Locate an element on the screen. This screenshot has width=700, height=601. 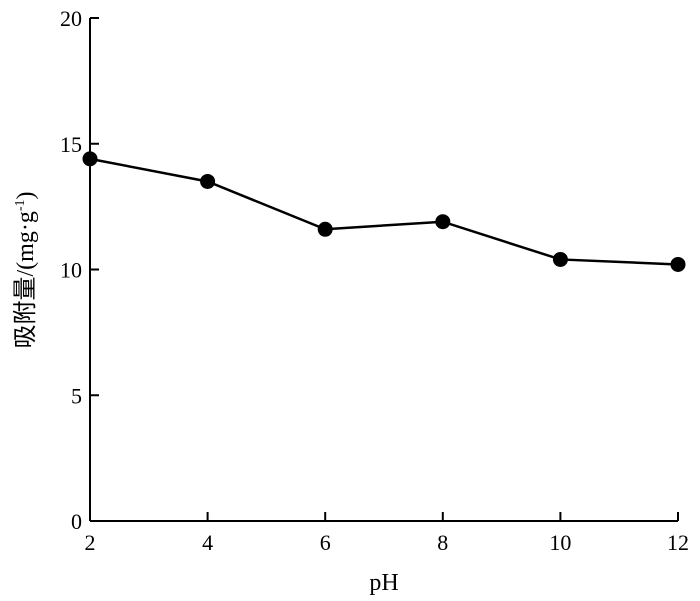
y-axis-label-main: 吸附量/(mg·g is located at coordinates (25, 279).